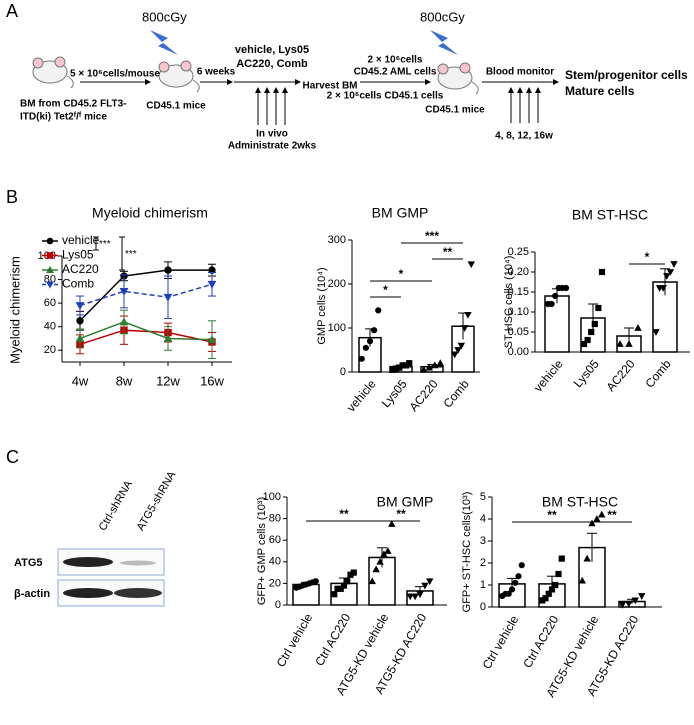 The height and width of the screenshot is (725, 694). I want to click on y-axis-label: Myeloid chimerism, so click(14, 310).